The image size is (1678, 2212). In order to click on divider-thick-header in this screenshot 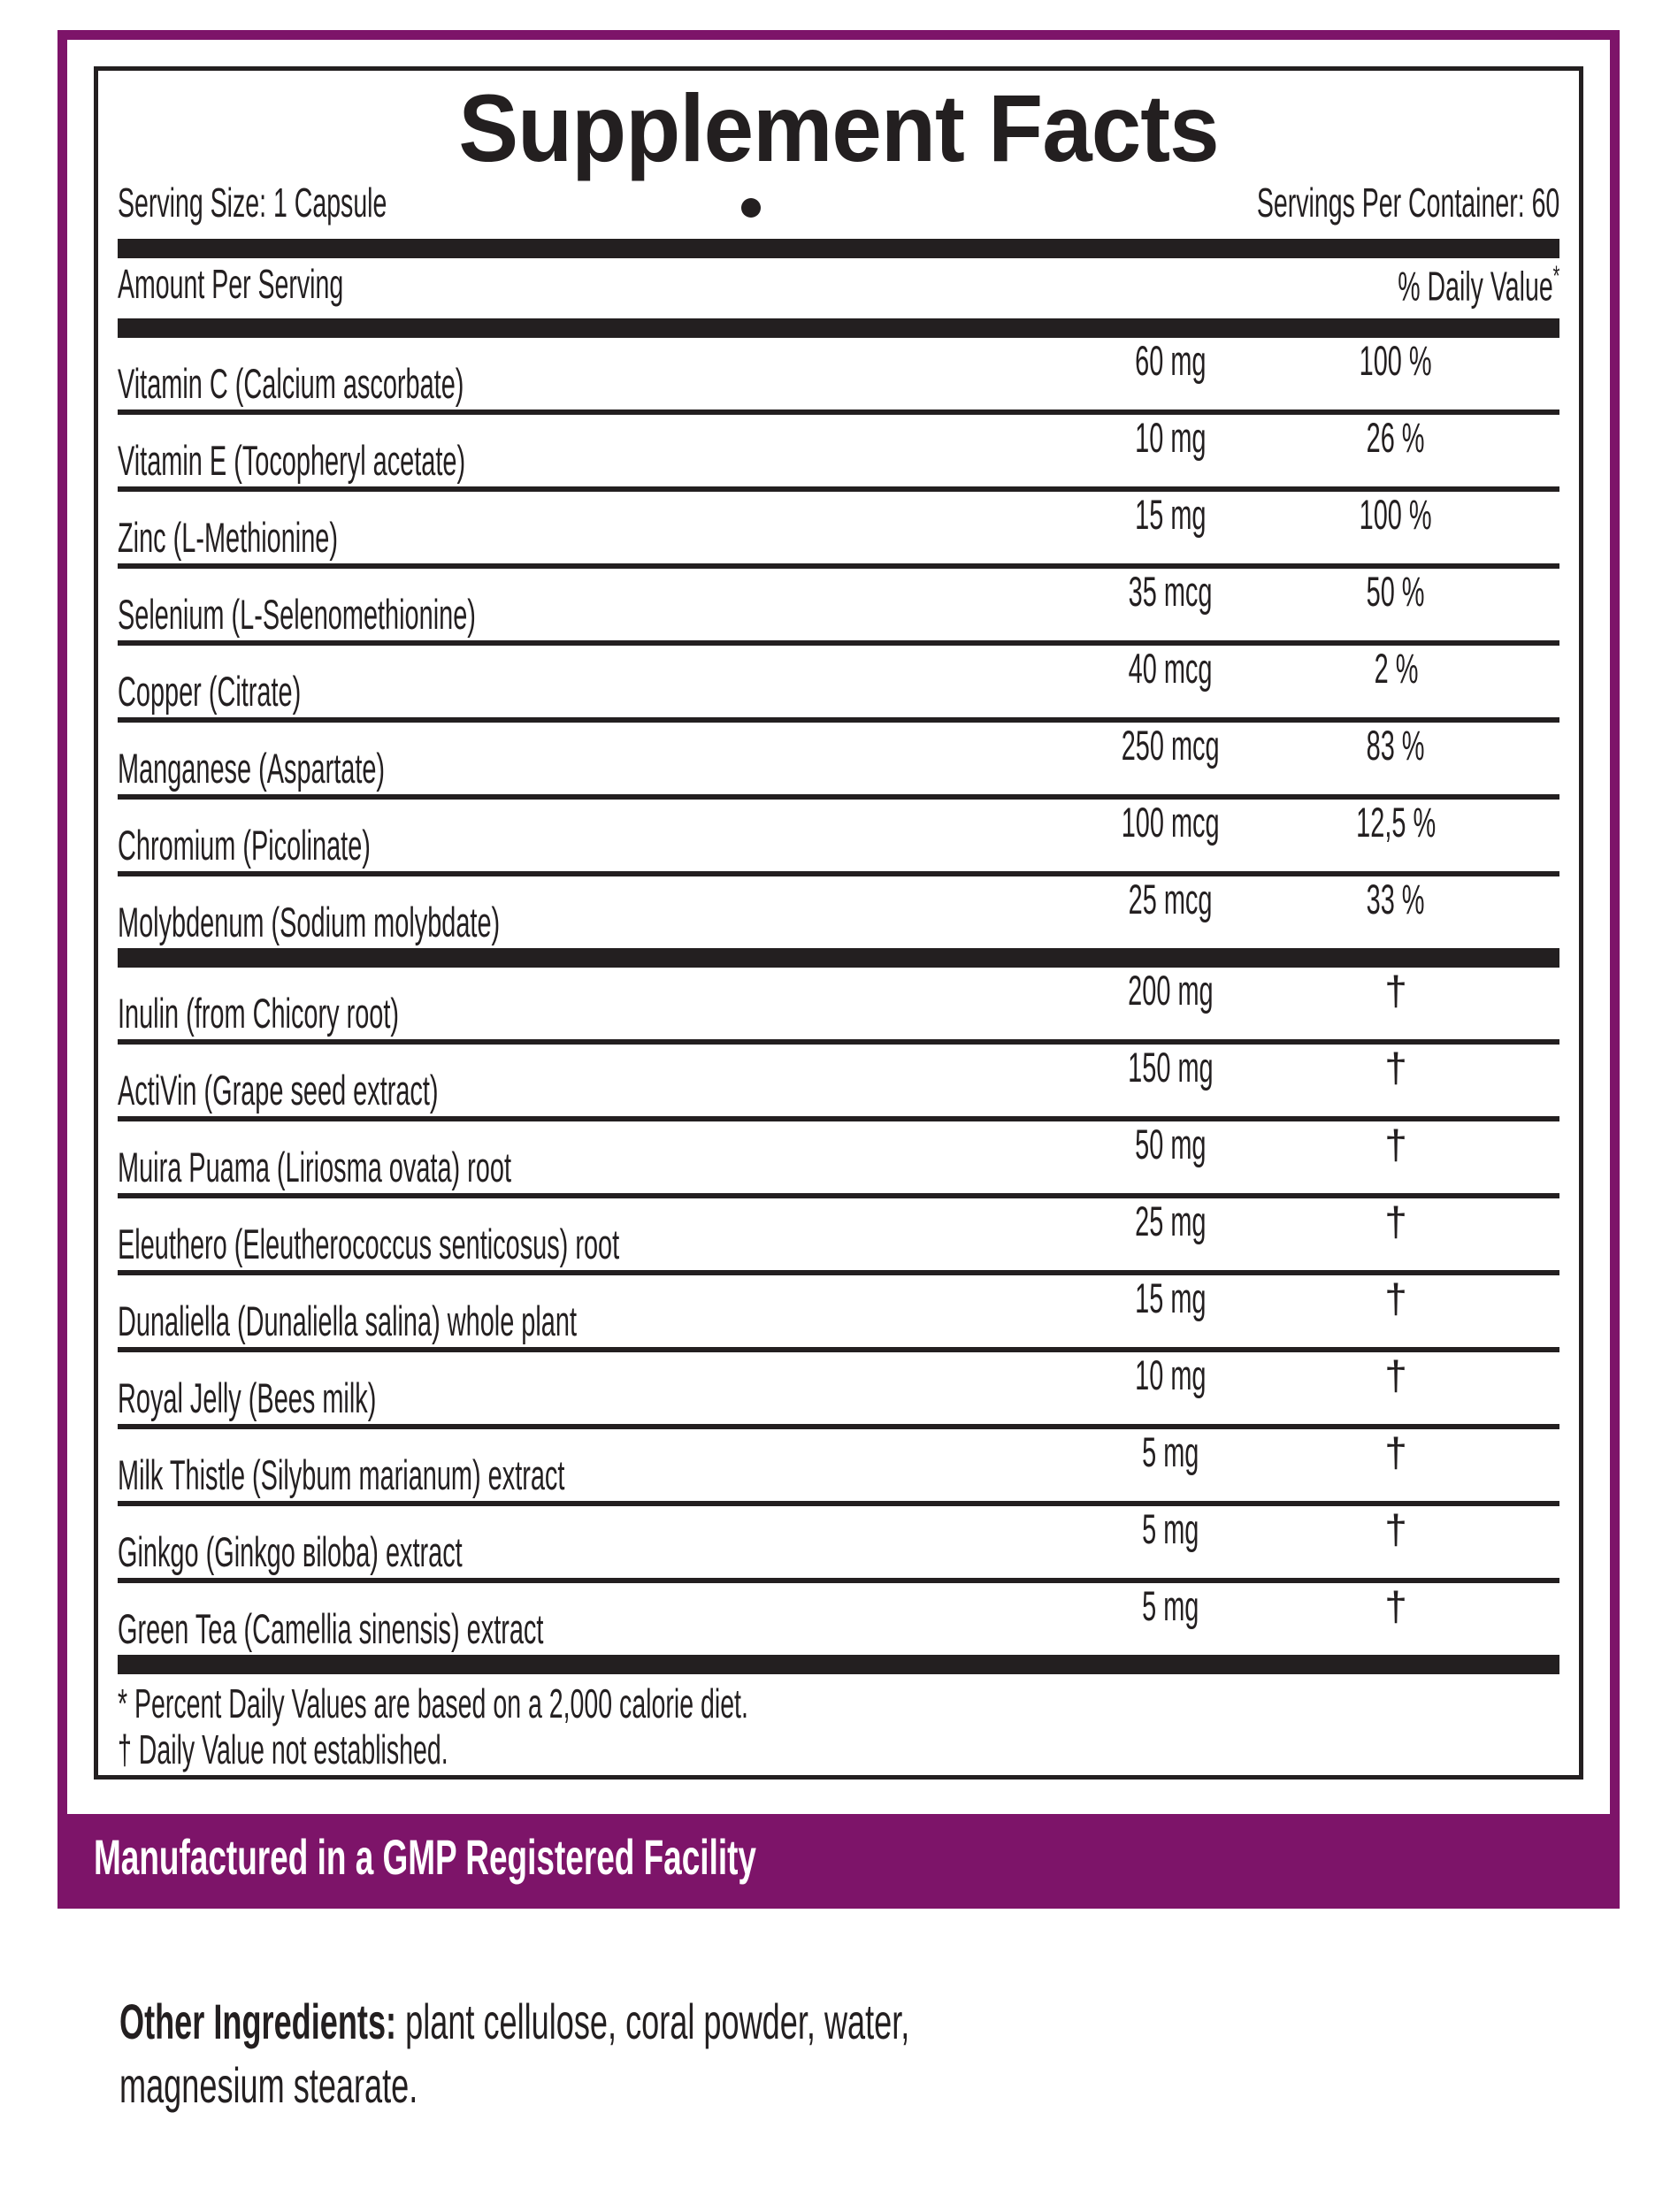, I will do `click(838, 328)`.